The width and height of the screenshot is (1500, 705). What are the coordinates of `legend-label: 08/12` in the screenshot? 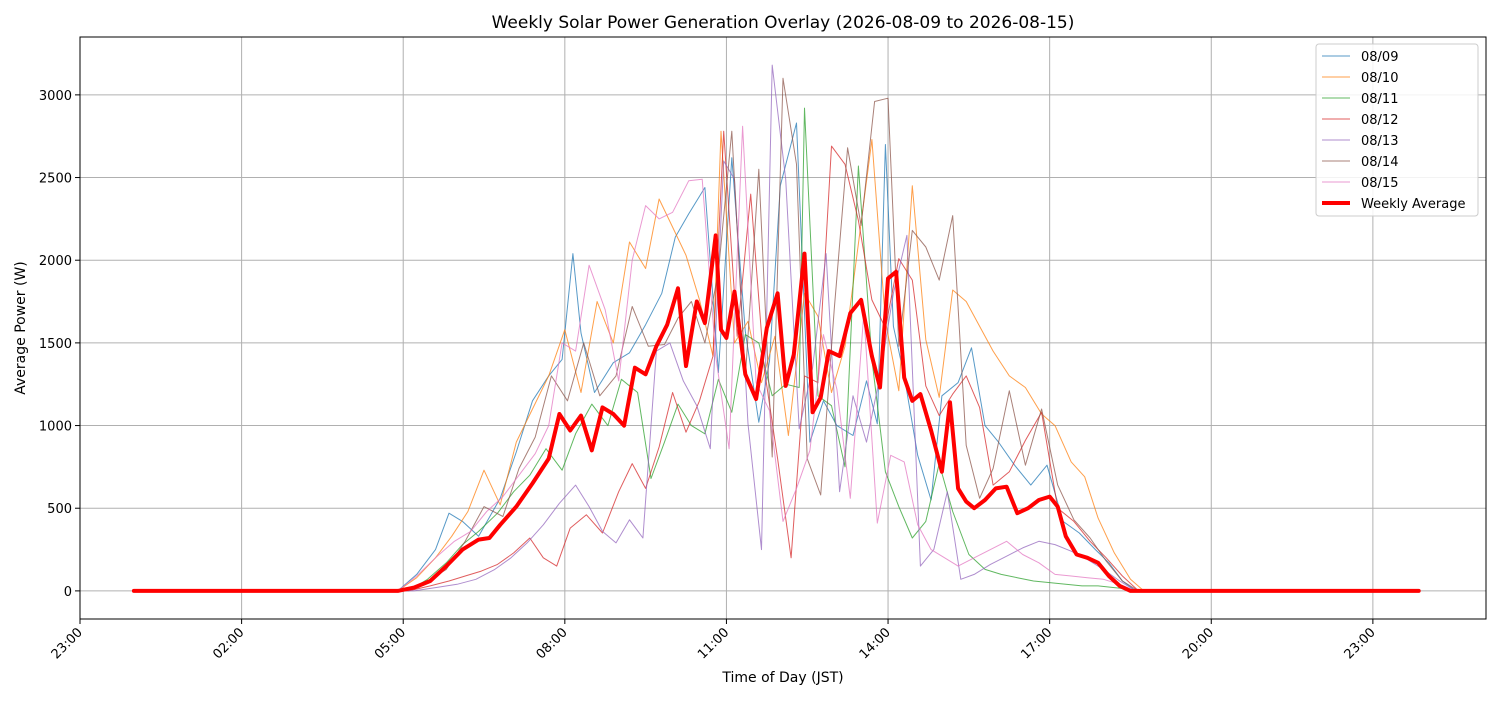 It's located at (1379, 120).